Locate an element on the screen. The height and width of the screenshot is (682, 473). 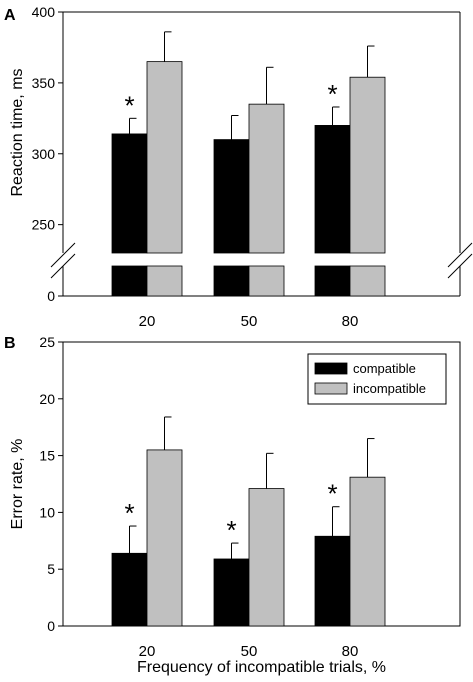
axis-break-gap is located at coordinates (261, 259).